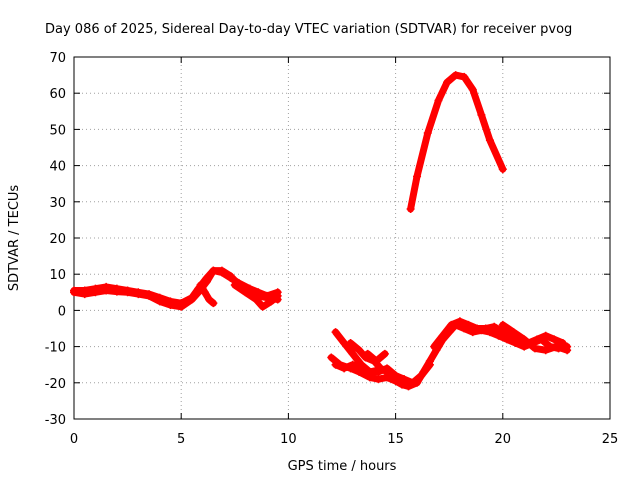  Describe the element at coordinates (57, 275) in the screenshot. I see `y-tick-label: 10` at that location.